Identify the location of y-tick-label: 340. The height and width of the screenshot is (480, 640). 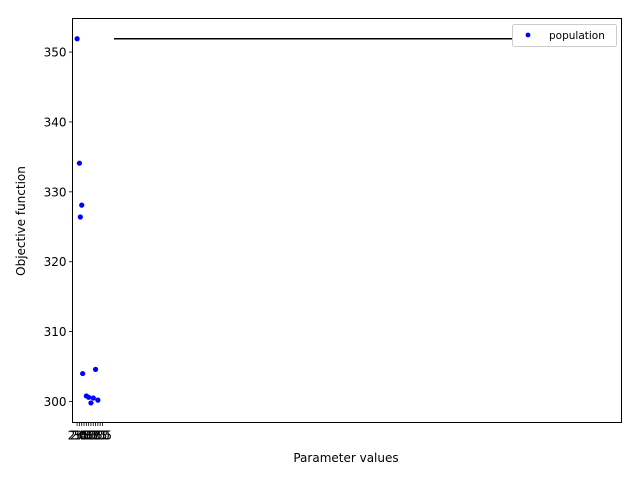
(55, 122).